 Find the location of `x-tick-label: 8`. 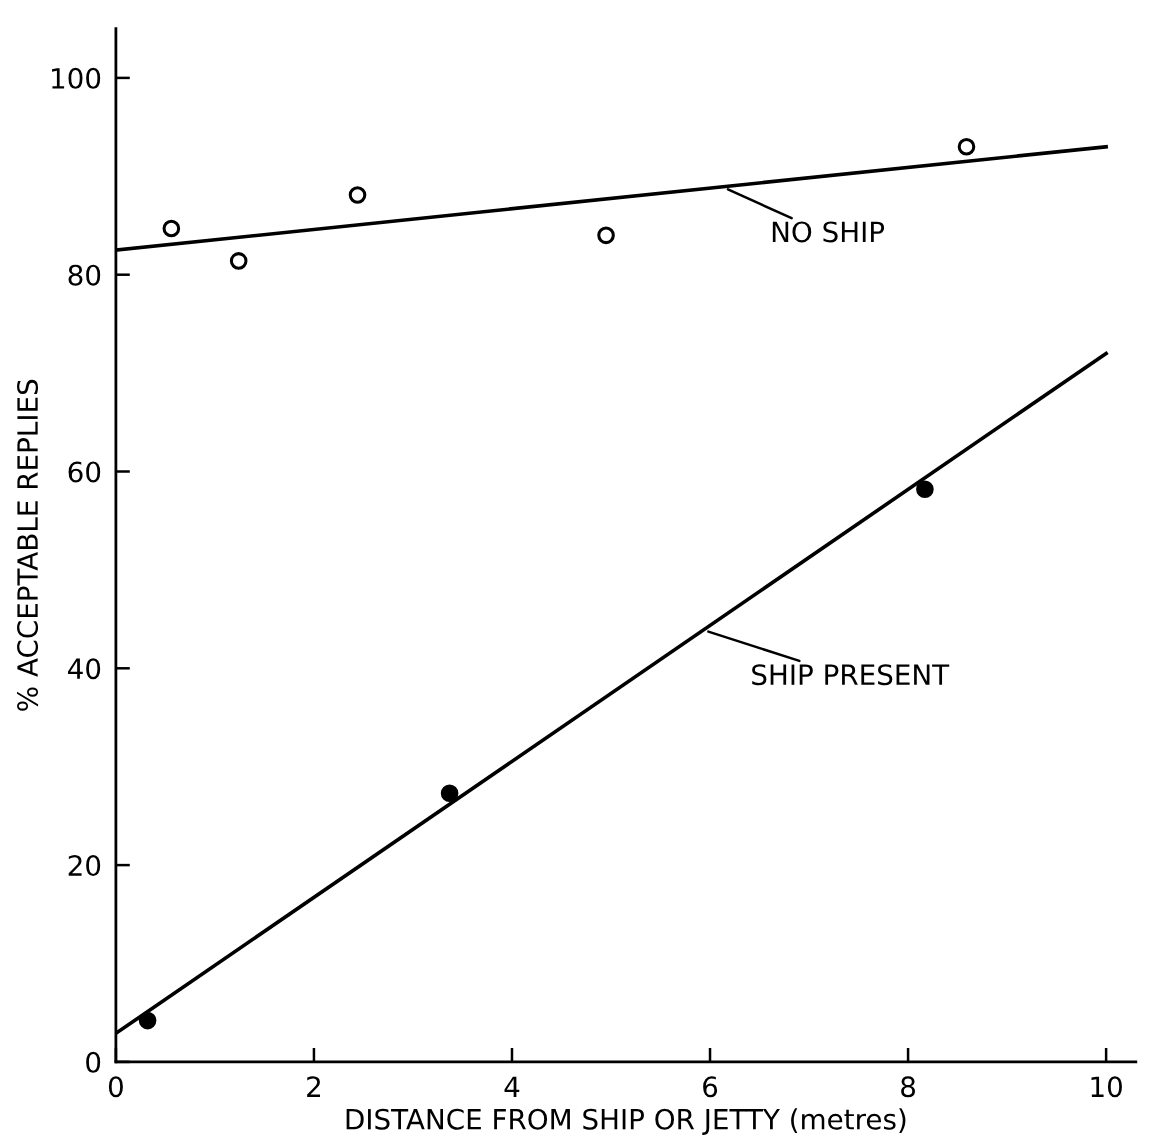

x-tick-label: 8 is located at coordinates (908, 1087).